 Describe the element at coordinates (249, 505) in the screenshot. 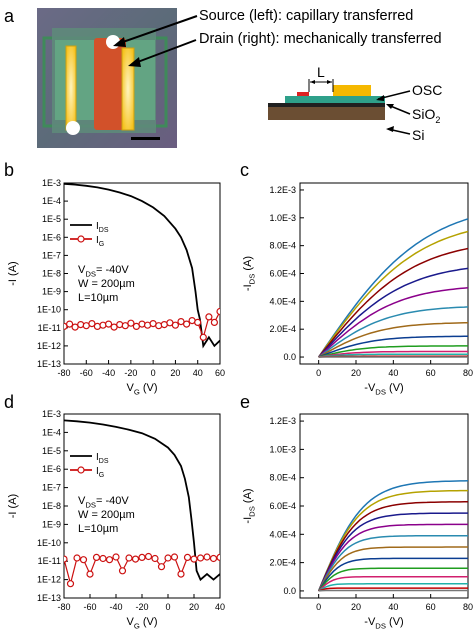

I see `y-axis-label: -IDS (A)` at that location.